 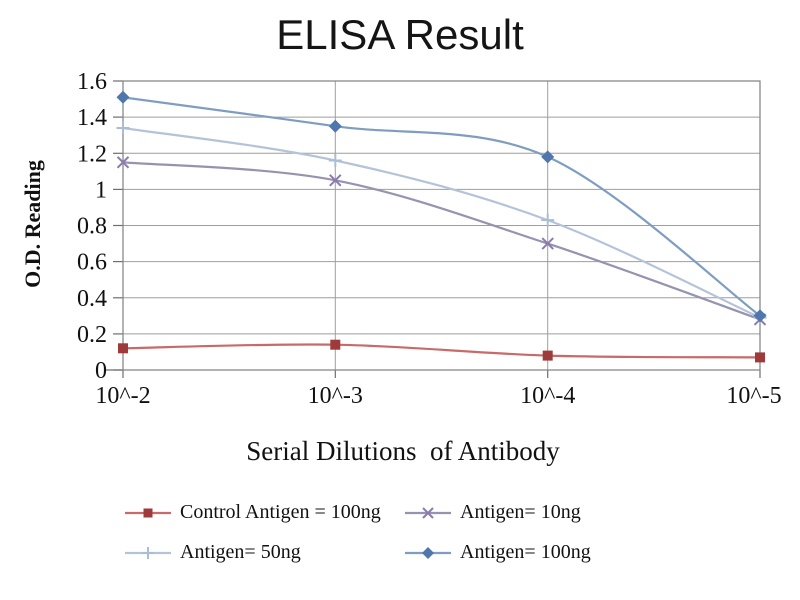 I want to click on y-tick-label: 0.6, so click(x=92, y=263).